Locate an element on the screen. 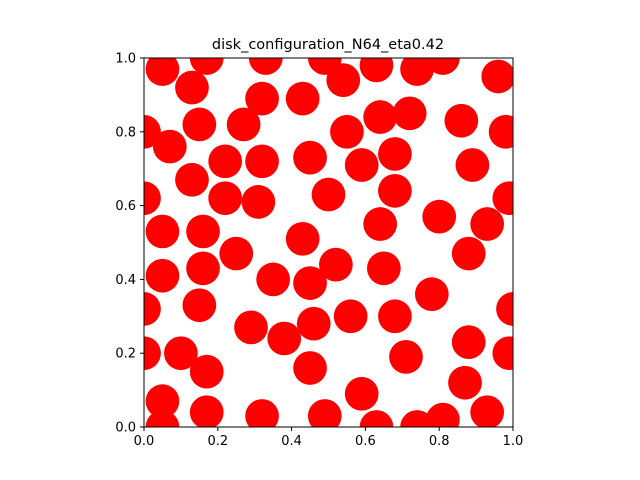 The width and height of the screenshot is (640, 480). y-tick-label: 0.8 is located at coordinates (125, 132).